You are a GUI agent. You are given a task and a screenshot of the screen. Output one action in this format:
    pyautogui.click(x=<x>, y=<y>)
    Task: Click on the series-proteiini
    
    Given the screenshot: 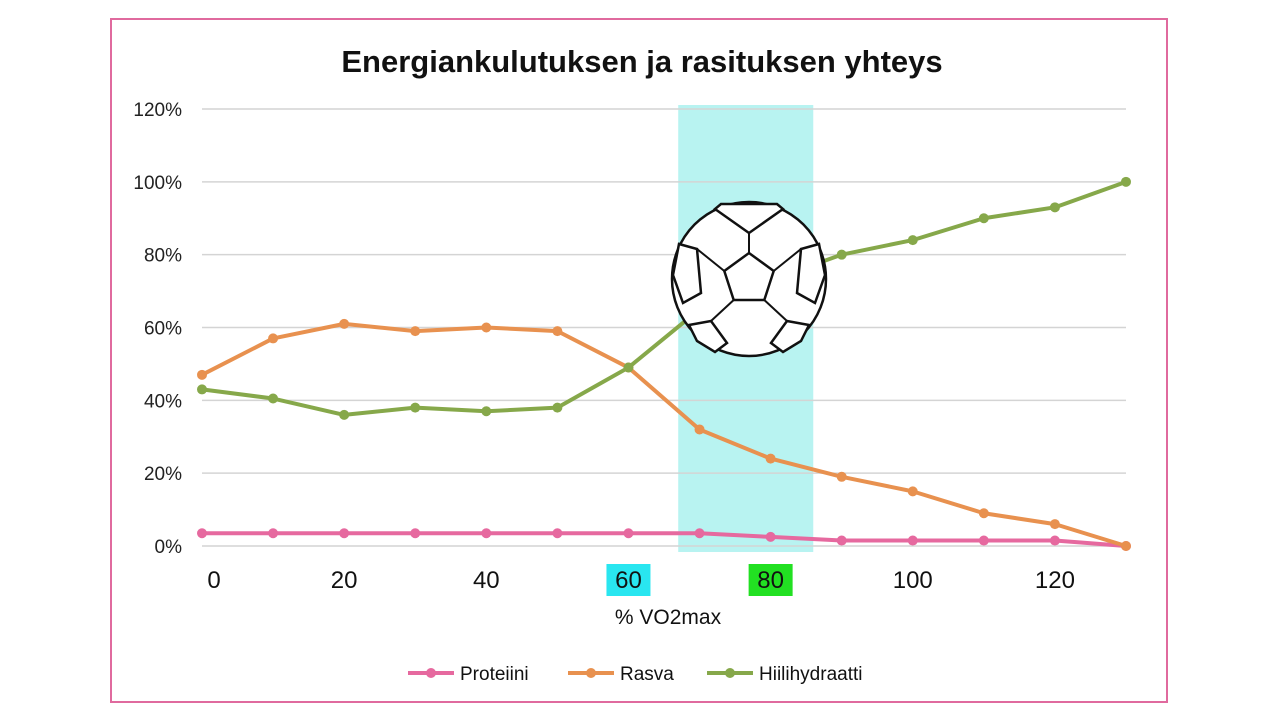 What is the action you would take?
    pyautogui.click(x=664, y=539)
    